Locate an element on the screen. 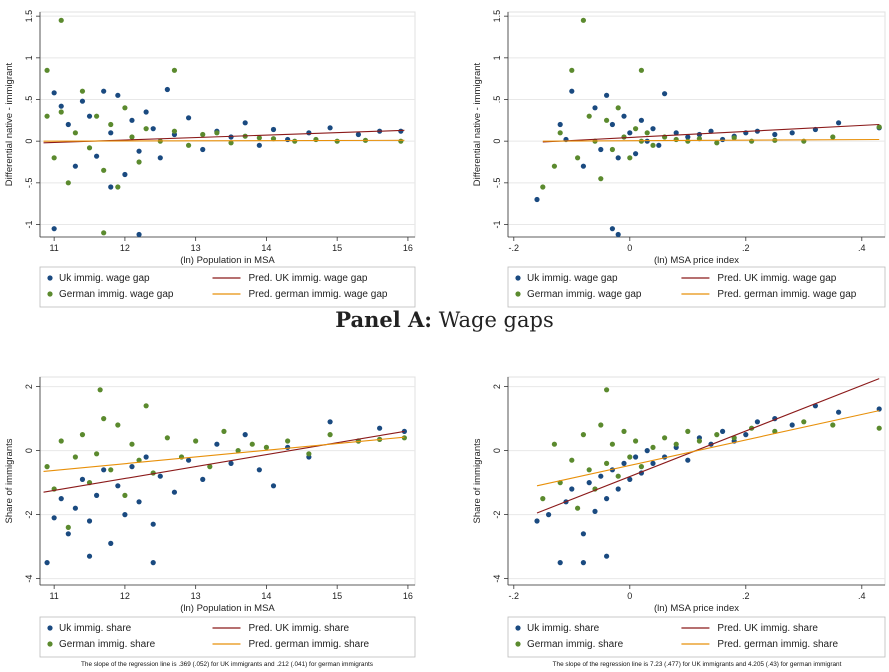 The width and height of the screenshot is (889, 672). legend-label-german: German immig. wage gap is located at coordinates (116, 294).